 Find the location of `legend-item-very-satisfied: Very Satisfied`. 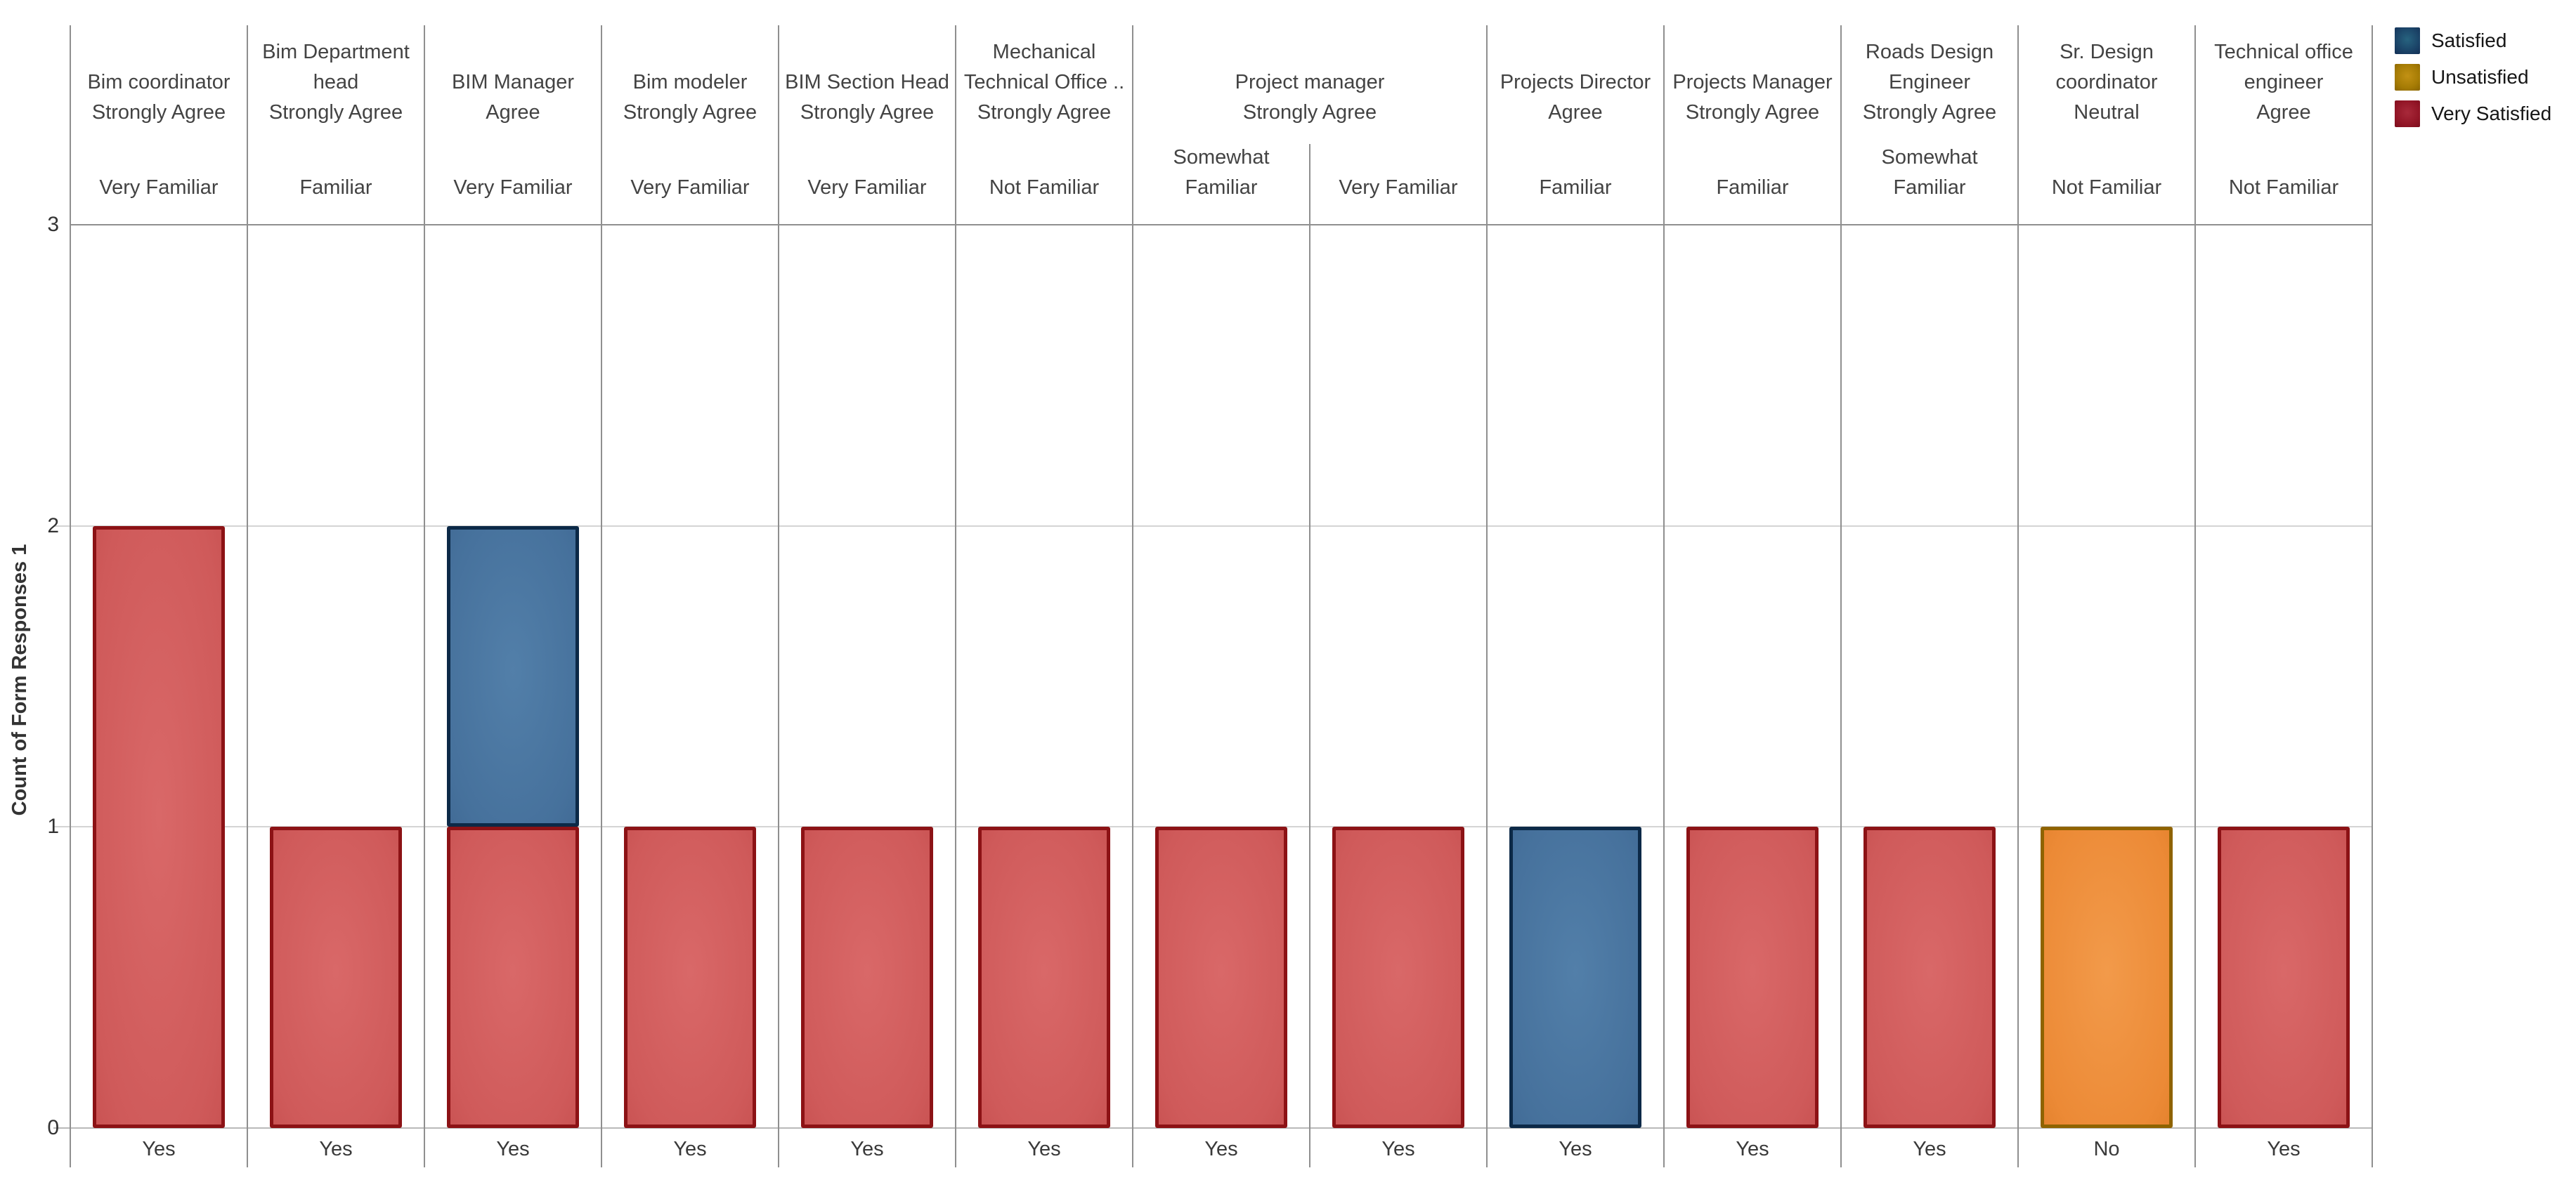

legend-item-very-satisfied: Very Satisfied is located at coordinates (2473, 114).